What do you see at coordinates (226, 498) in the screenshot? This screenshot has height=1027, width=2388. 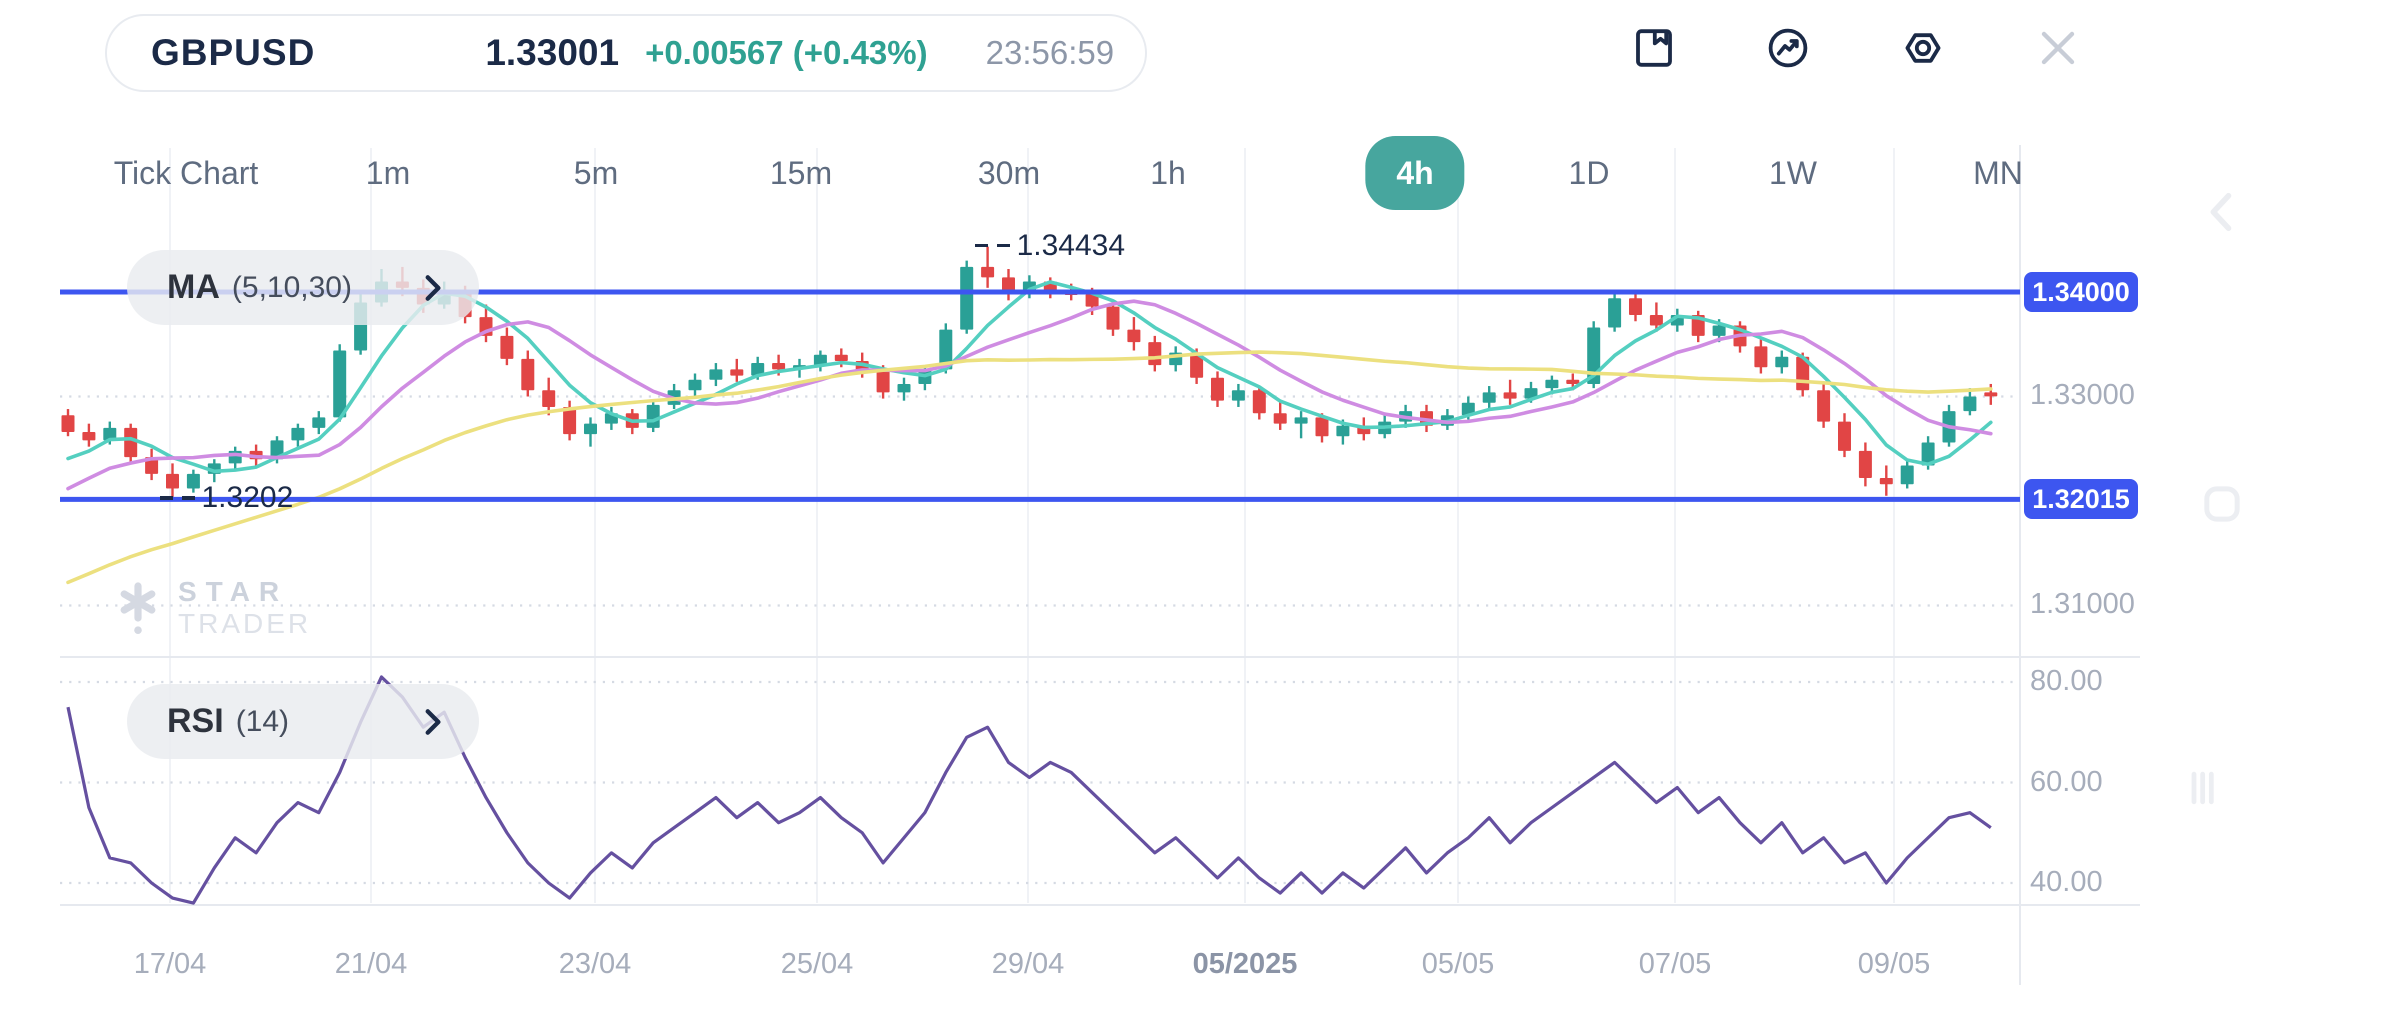 I see `low-price-annotation: 1.3202` at bounding box center [226, 498].